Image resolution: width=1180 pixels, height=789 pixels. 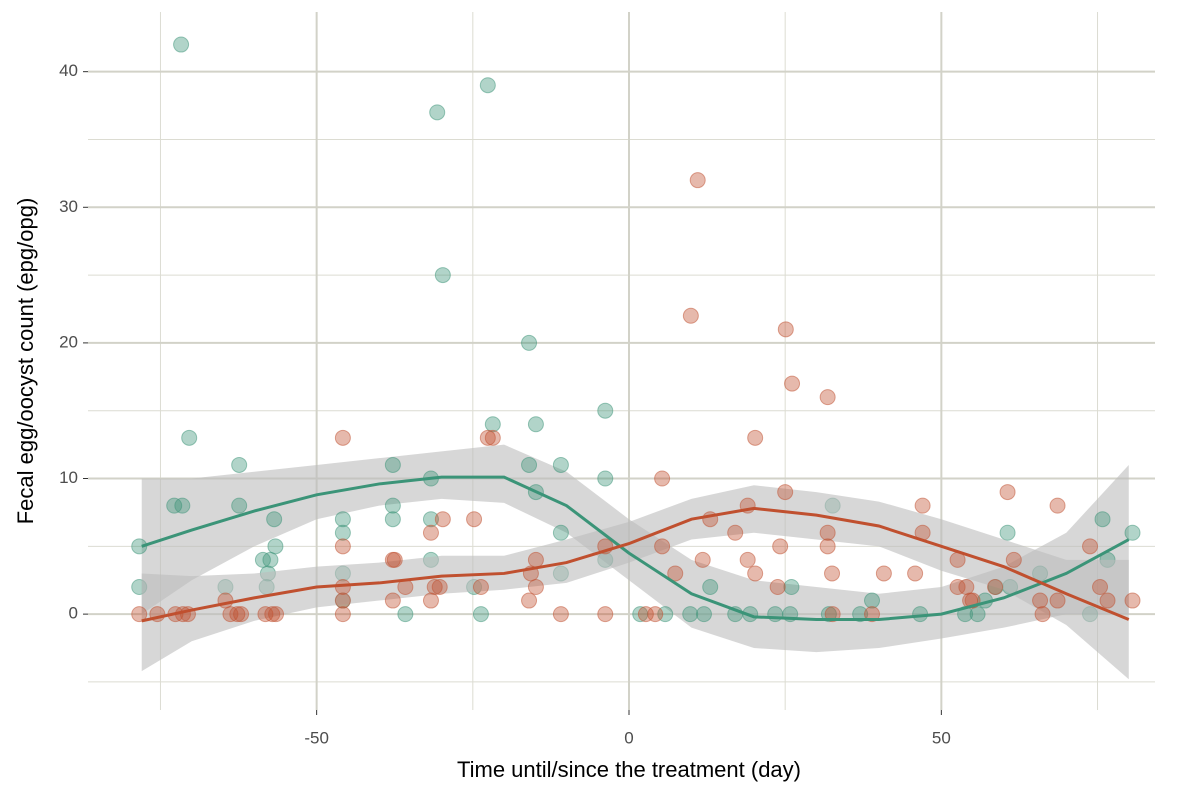 I want to click on x-tick-label: -50, so click(x=316, y=737).